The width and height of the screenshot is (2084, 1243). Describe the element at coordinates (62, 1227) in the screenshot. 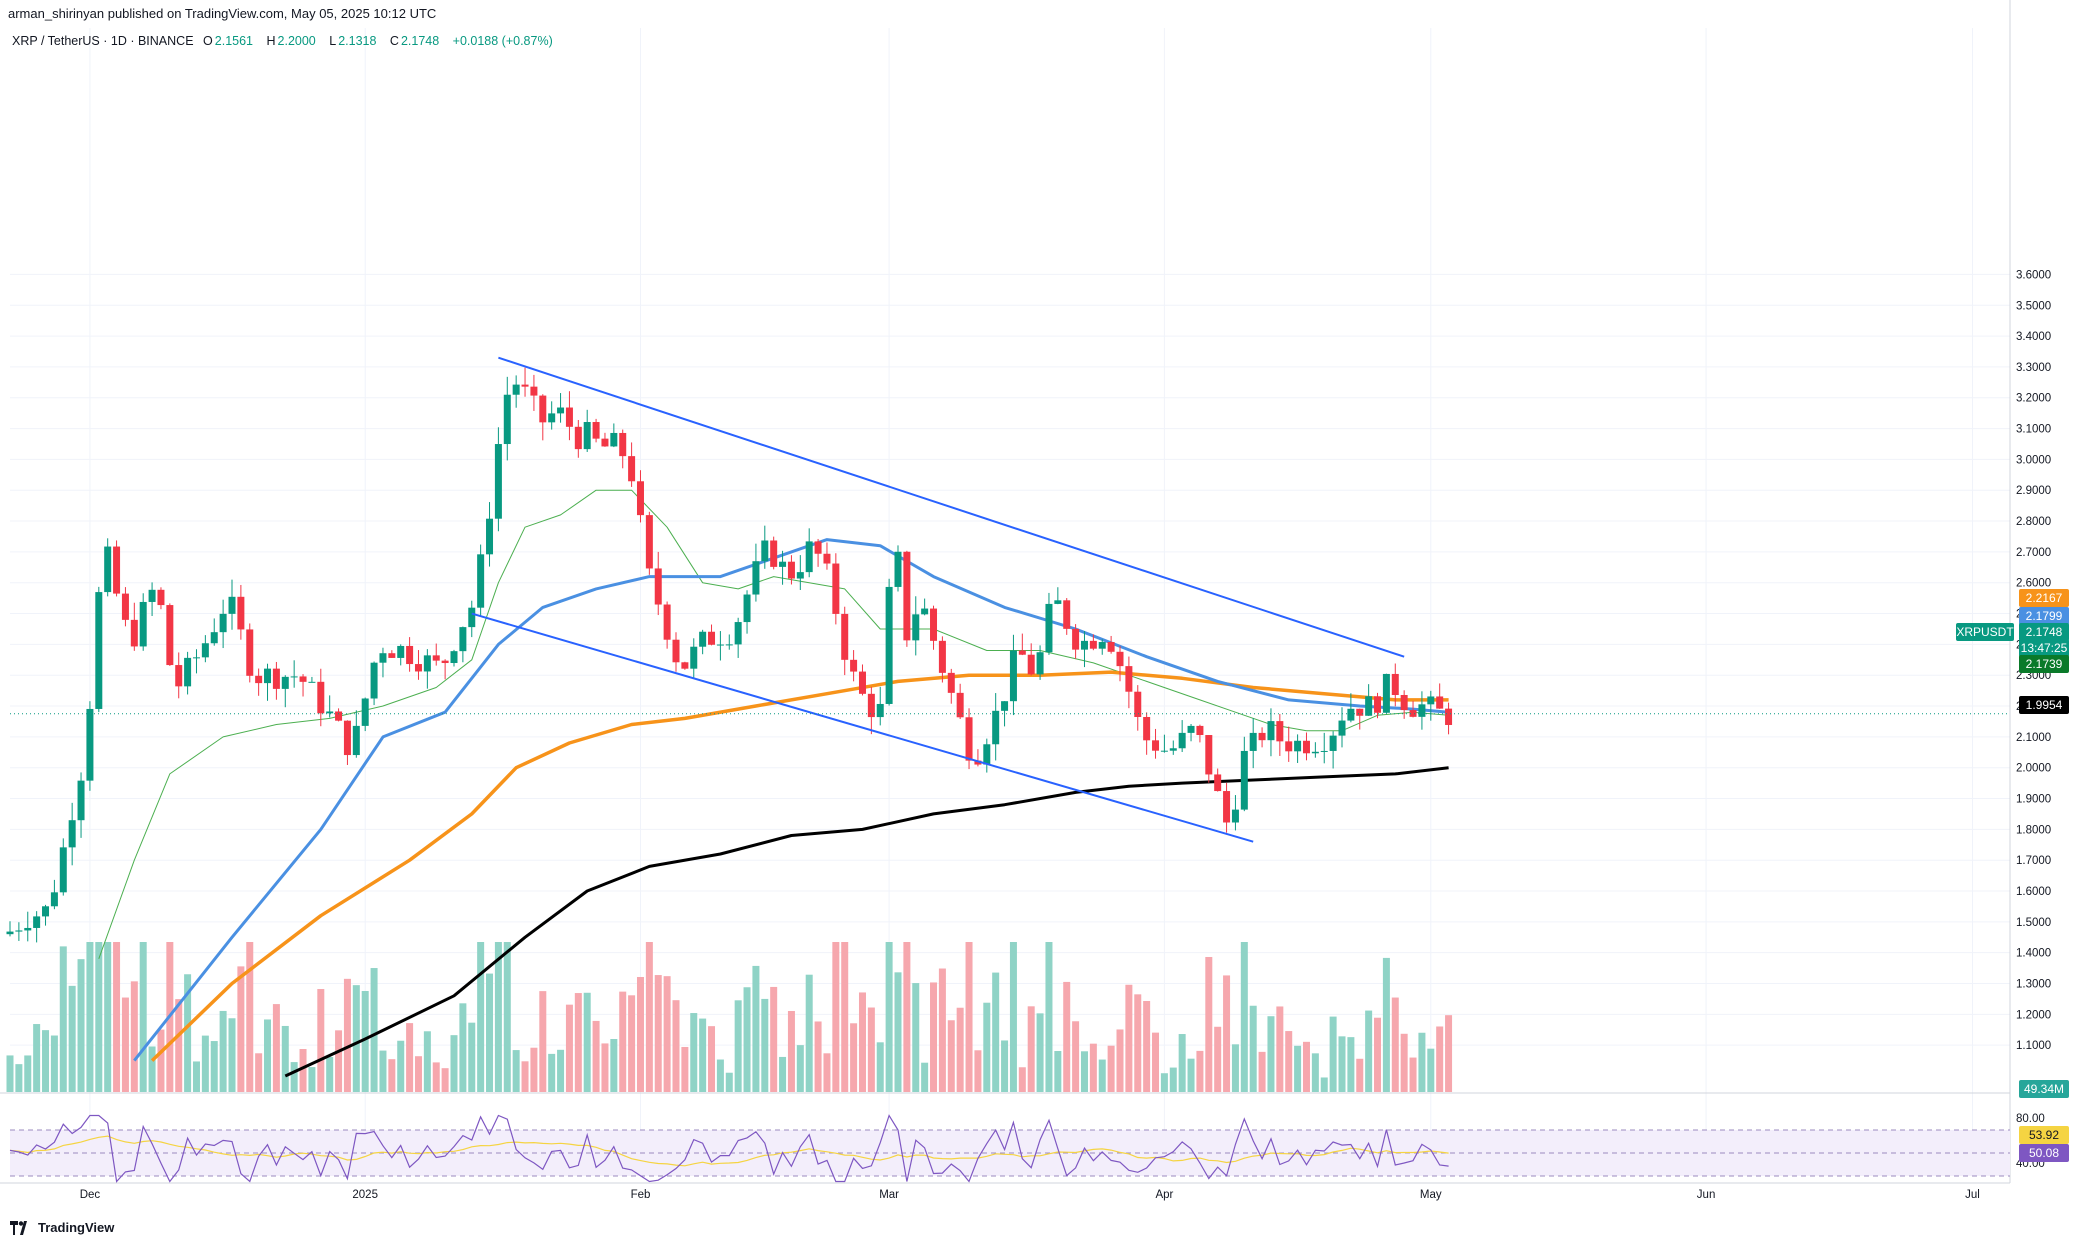

I see `tradingview-logo: TradingView` at that location.